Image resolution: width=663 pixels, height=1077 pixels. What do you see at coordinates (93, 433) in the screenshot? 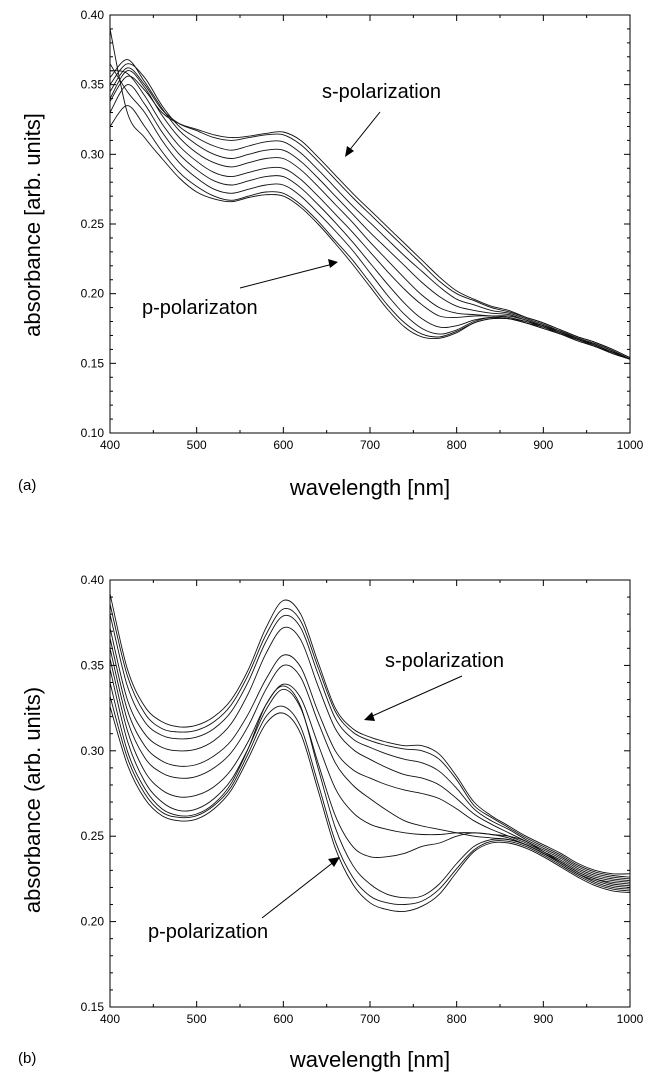
I see `y-tick-label: 0.10` at bounding box center [93, 433].